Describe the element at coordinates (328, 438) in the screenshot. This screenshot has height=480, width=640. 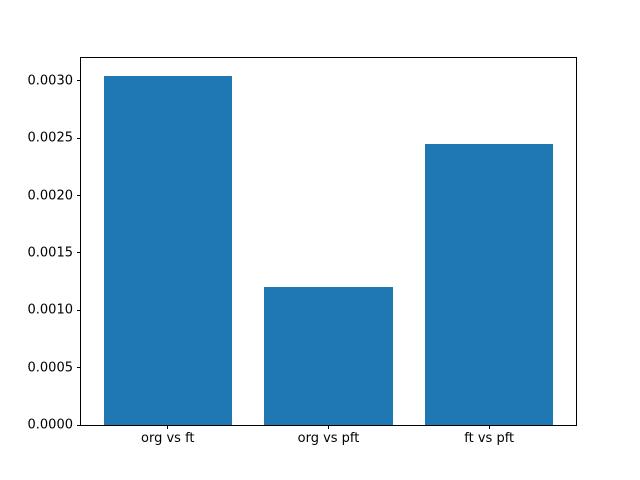
I see `x-tick-label: org vs pft` at that location.